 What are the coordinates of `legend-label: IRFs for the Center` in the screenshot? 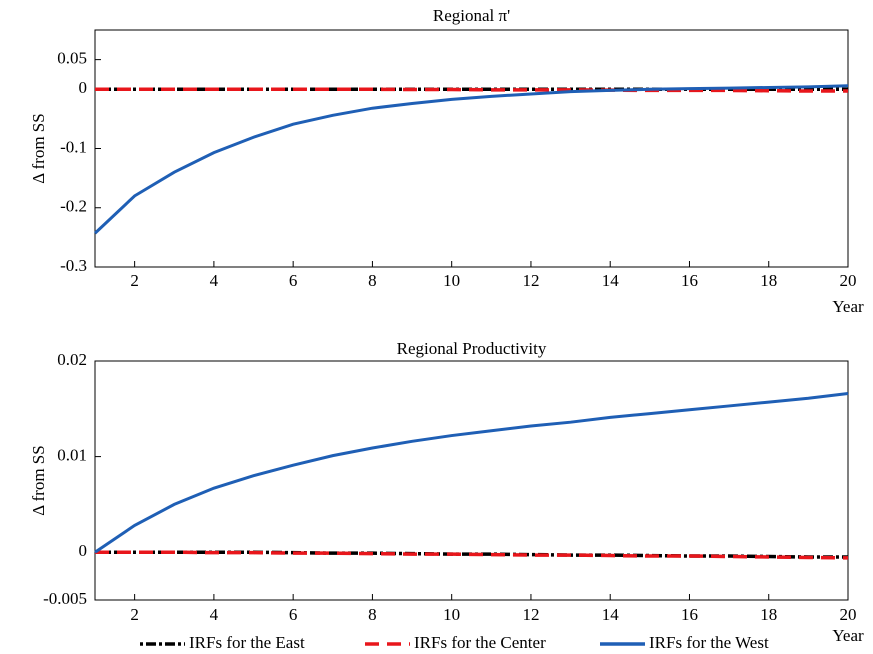 It's located at (480, 642).